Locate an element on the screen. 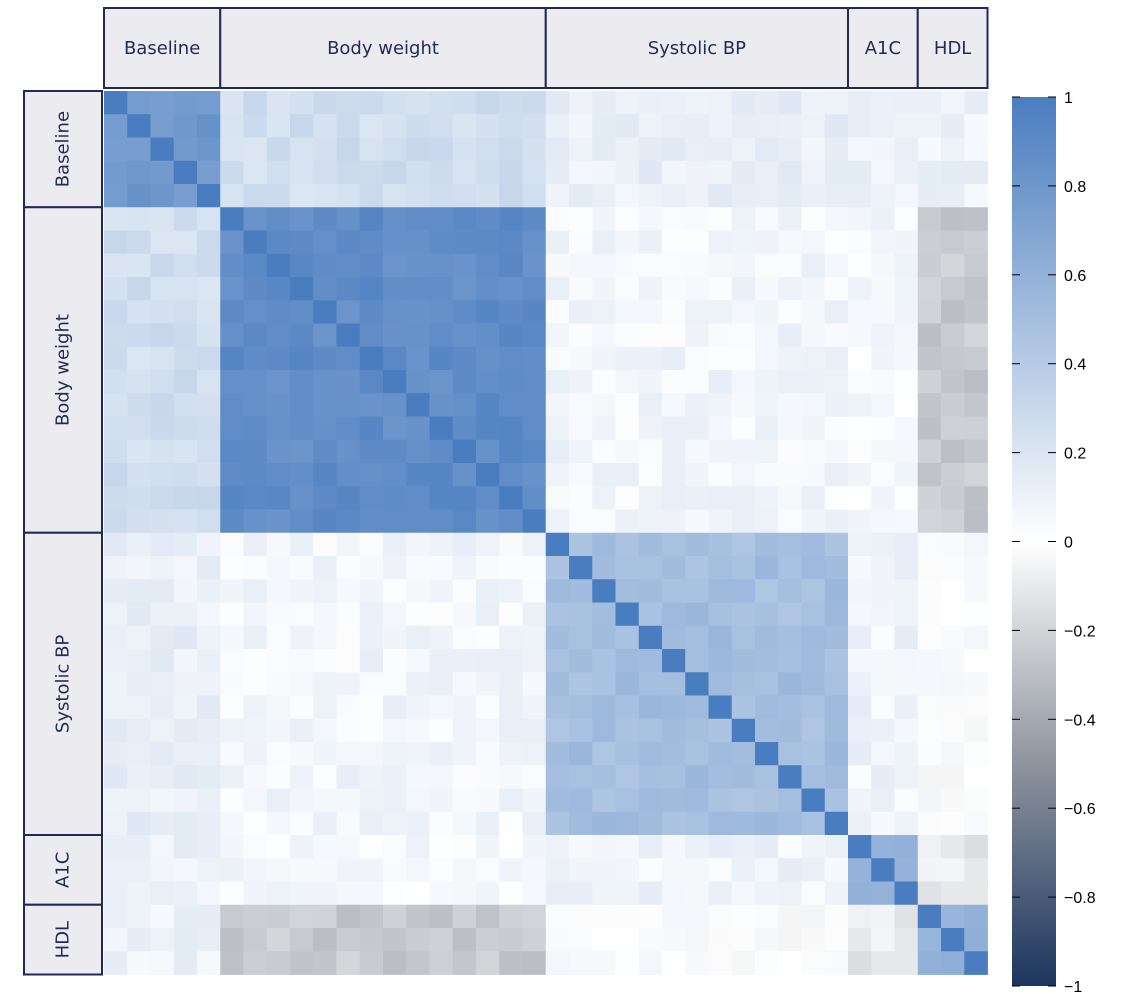  colorbar-tick-label: −0.6 is located at coordinates (1080, 809).